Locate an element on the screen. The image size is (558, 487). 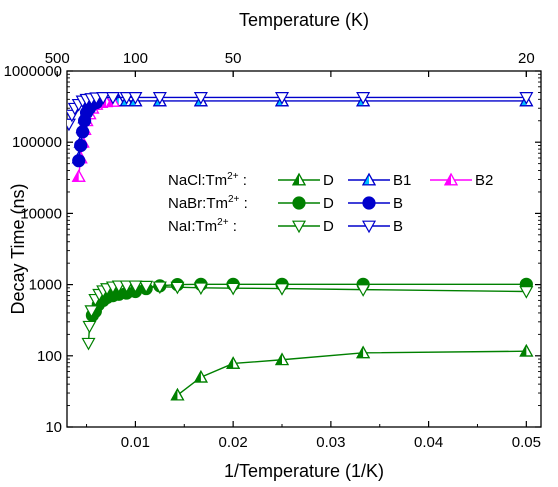
x-axis-title: 1/Temperature (1/K) is located at coordinates (304, 471).